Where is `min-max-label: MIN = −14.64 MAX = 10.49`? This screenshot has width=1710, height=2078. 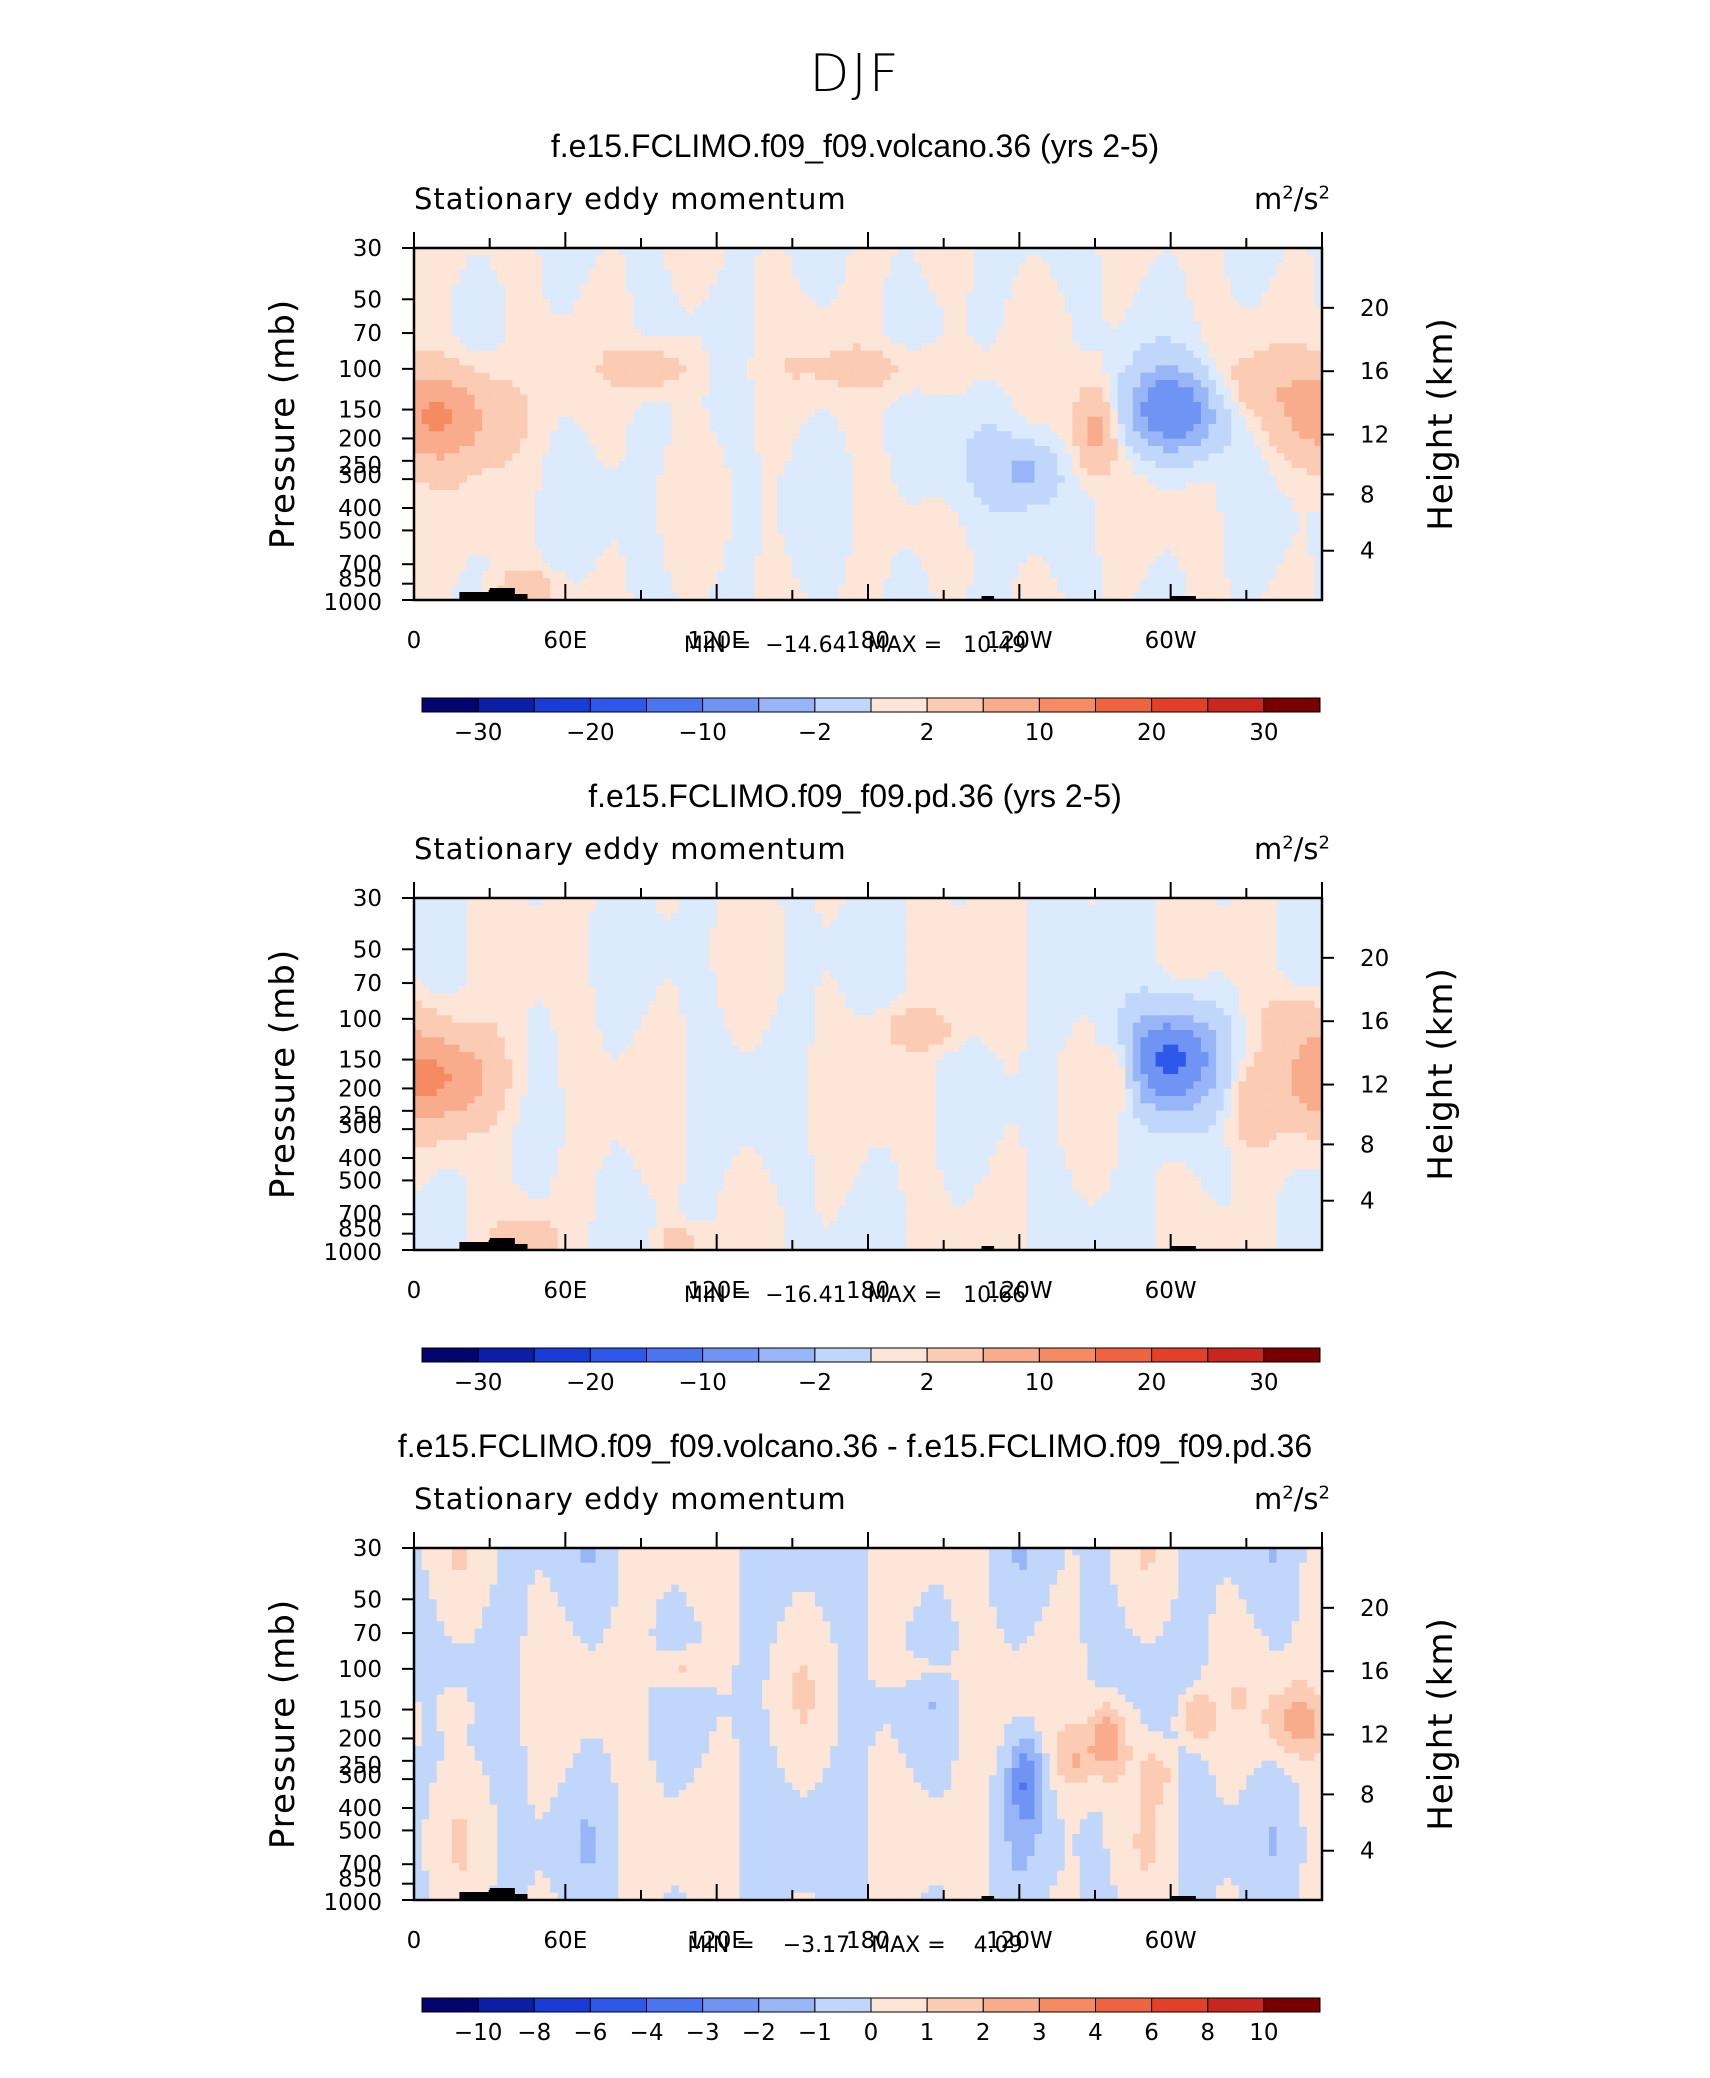 min-max-label: MIN = −14.64 MAX = 10.49 is located at coordinates (855, 645).